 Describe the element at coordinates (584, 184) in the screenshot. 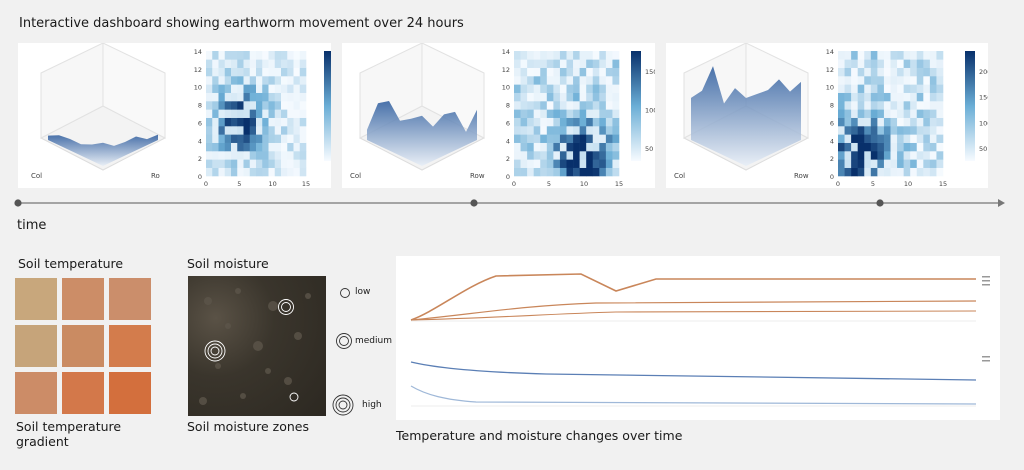

I see `heatmap-x-tick: 10` at that location.